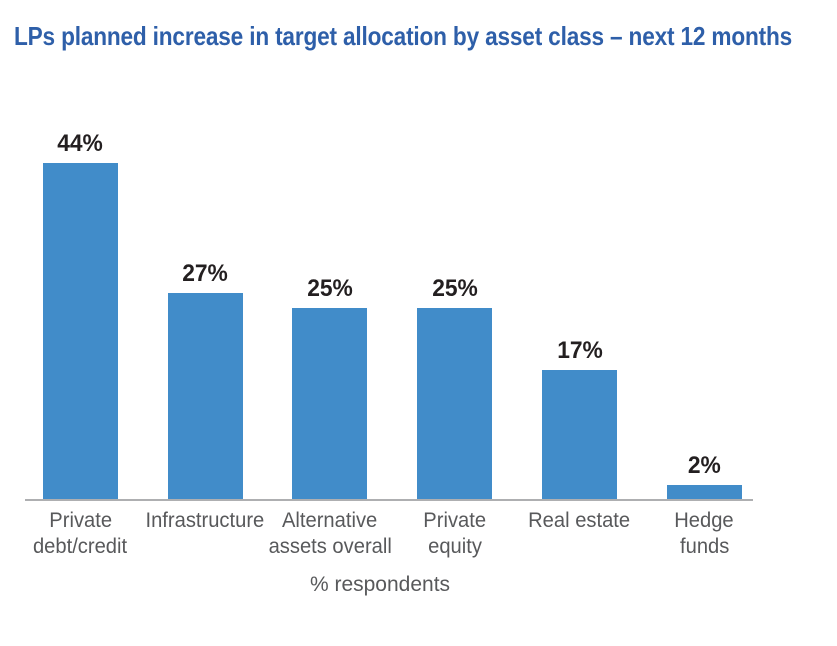 The width and height of the screenshot is (837, 646). What do you see at coordinates (80, 546) in the screenshot?
I see `x-axis-tick-label-line: debt/credit` at bounding box center [80, 546].